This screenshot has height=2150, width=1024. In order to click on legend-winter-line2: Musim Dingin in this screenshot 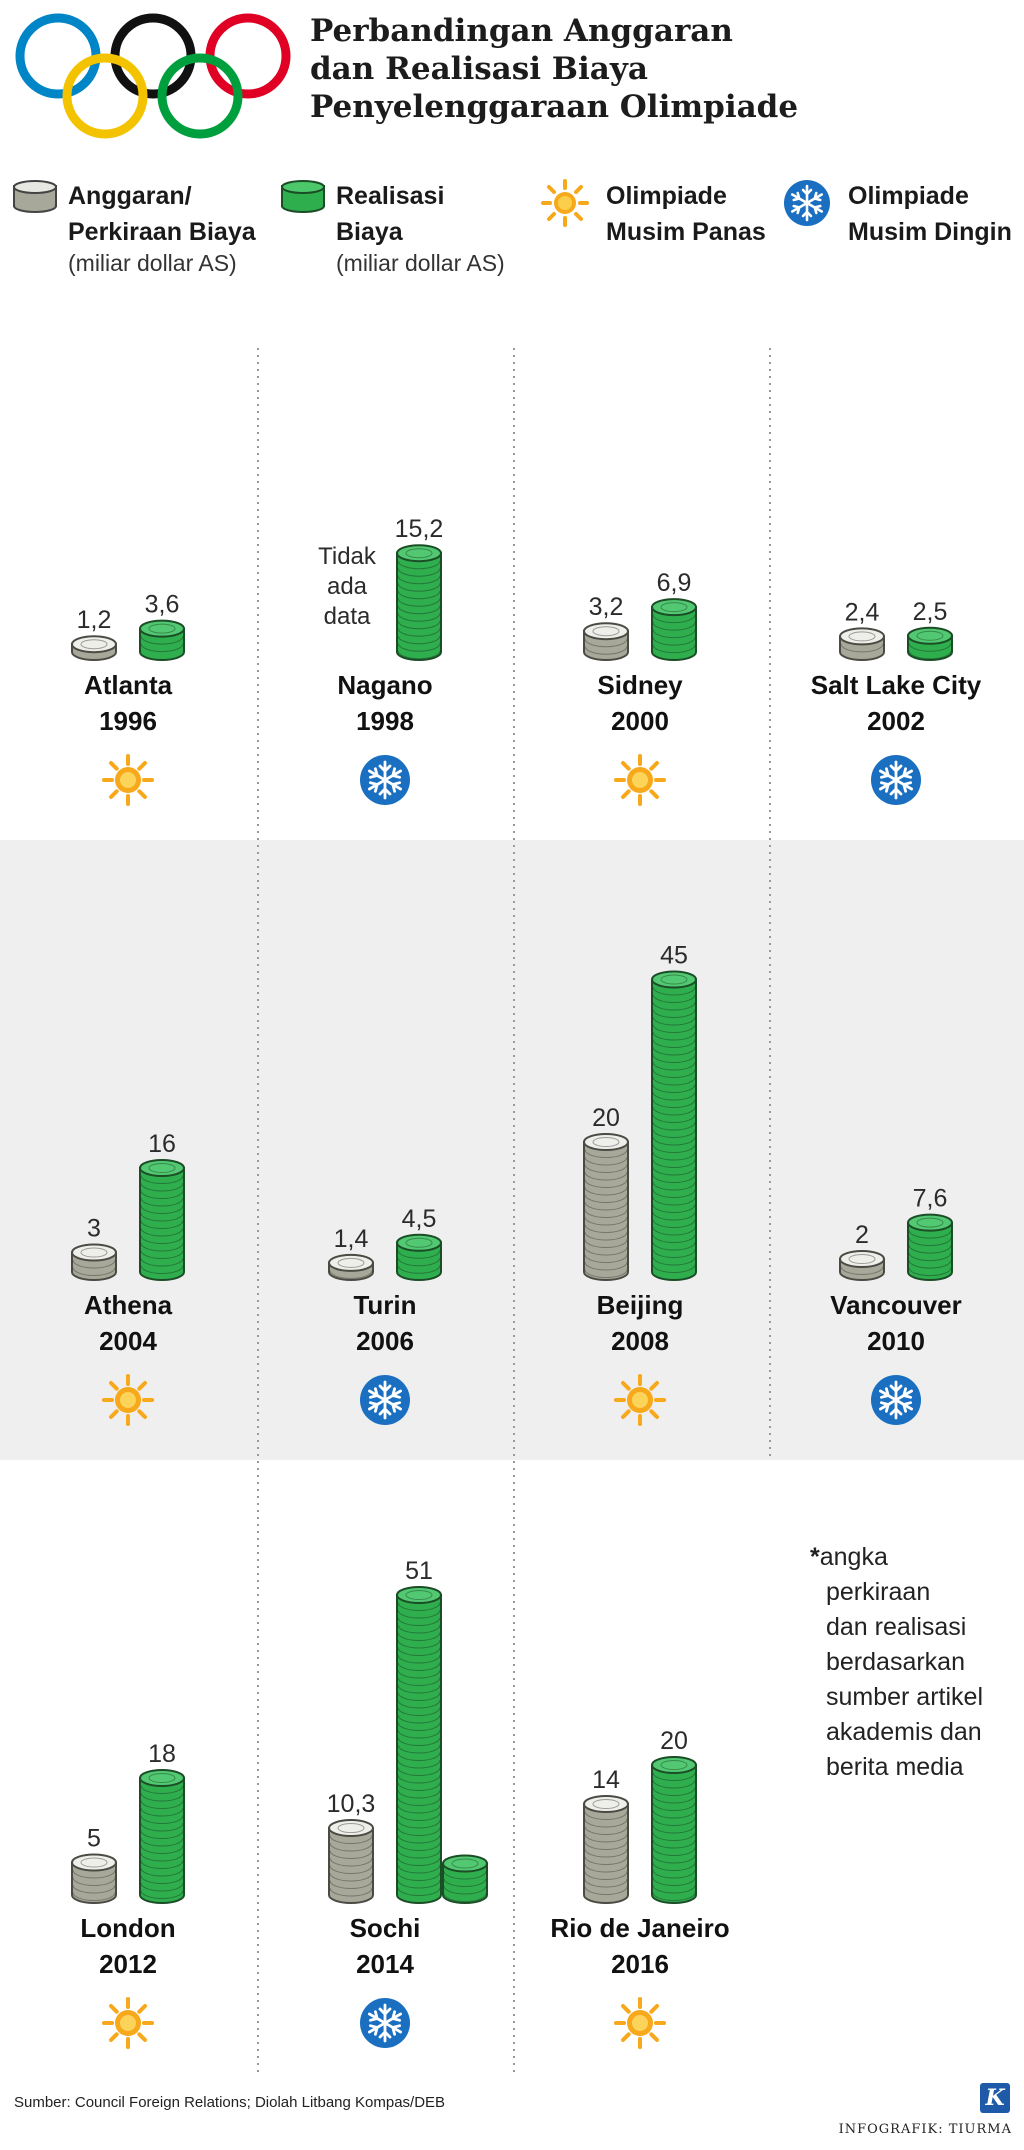, I will do `click(930, 232)`.